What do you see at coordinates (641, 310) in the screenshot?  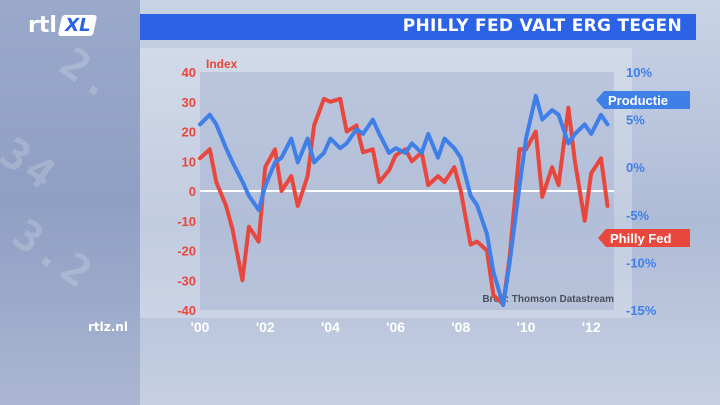 I see `y-right-tick-label: -15%` at bounding box center [641, 310].